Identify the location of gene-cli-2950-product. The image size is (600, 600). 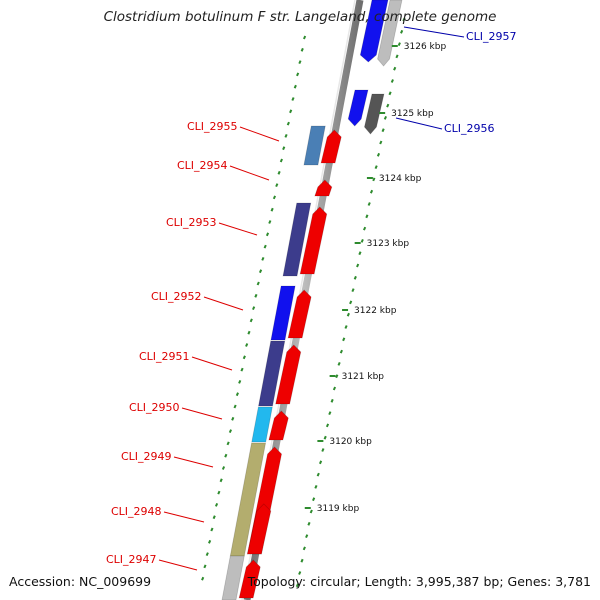
(262, 424).